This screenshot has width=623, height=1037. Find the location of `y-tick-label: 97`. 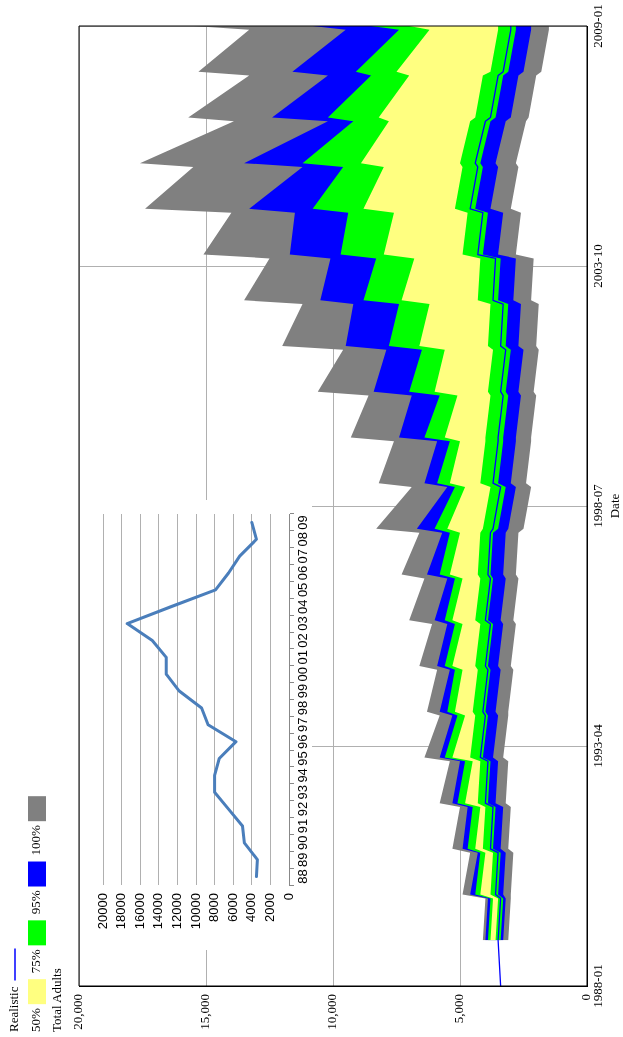

y-tick-label: 97 is located at coordinates (302, 725).